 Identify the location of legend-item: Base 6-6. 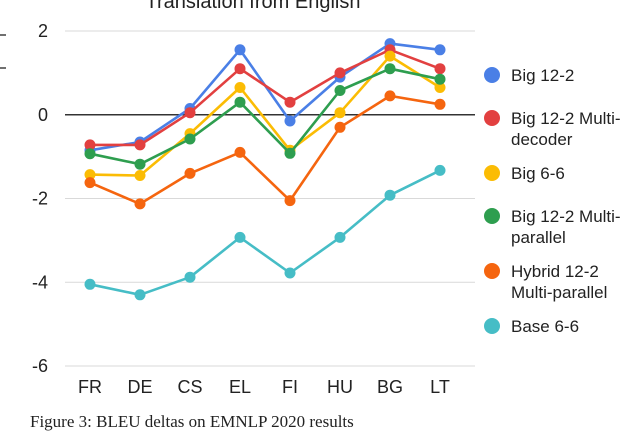
(531, 326).